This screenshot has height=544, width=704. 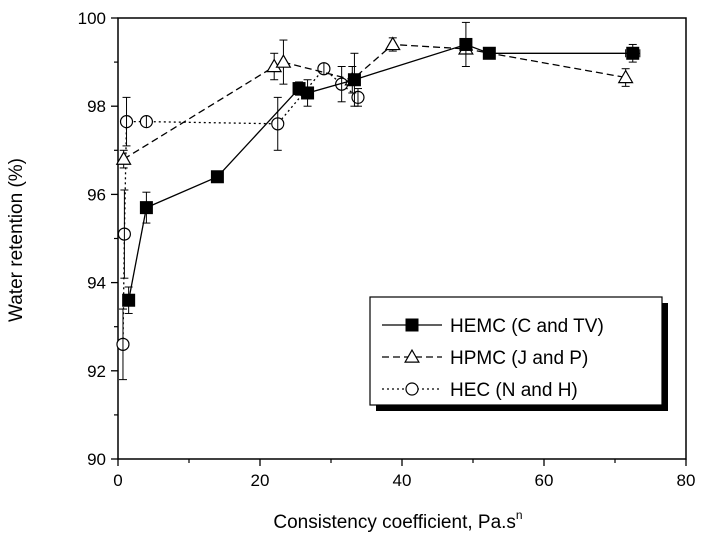 I want to click on legend-label: HPMC (J and P), so click(x=519, y=358).